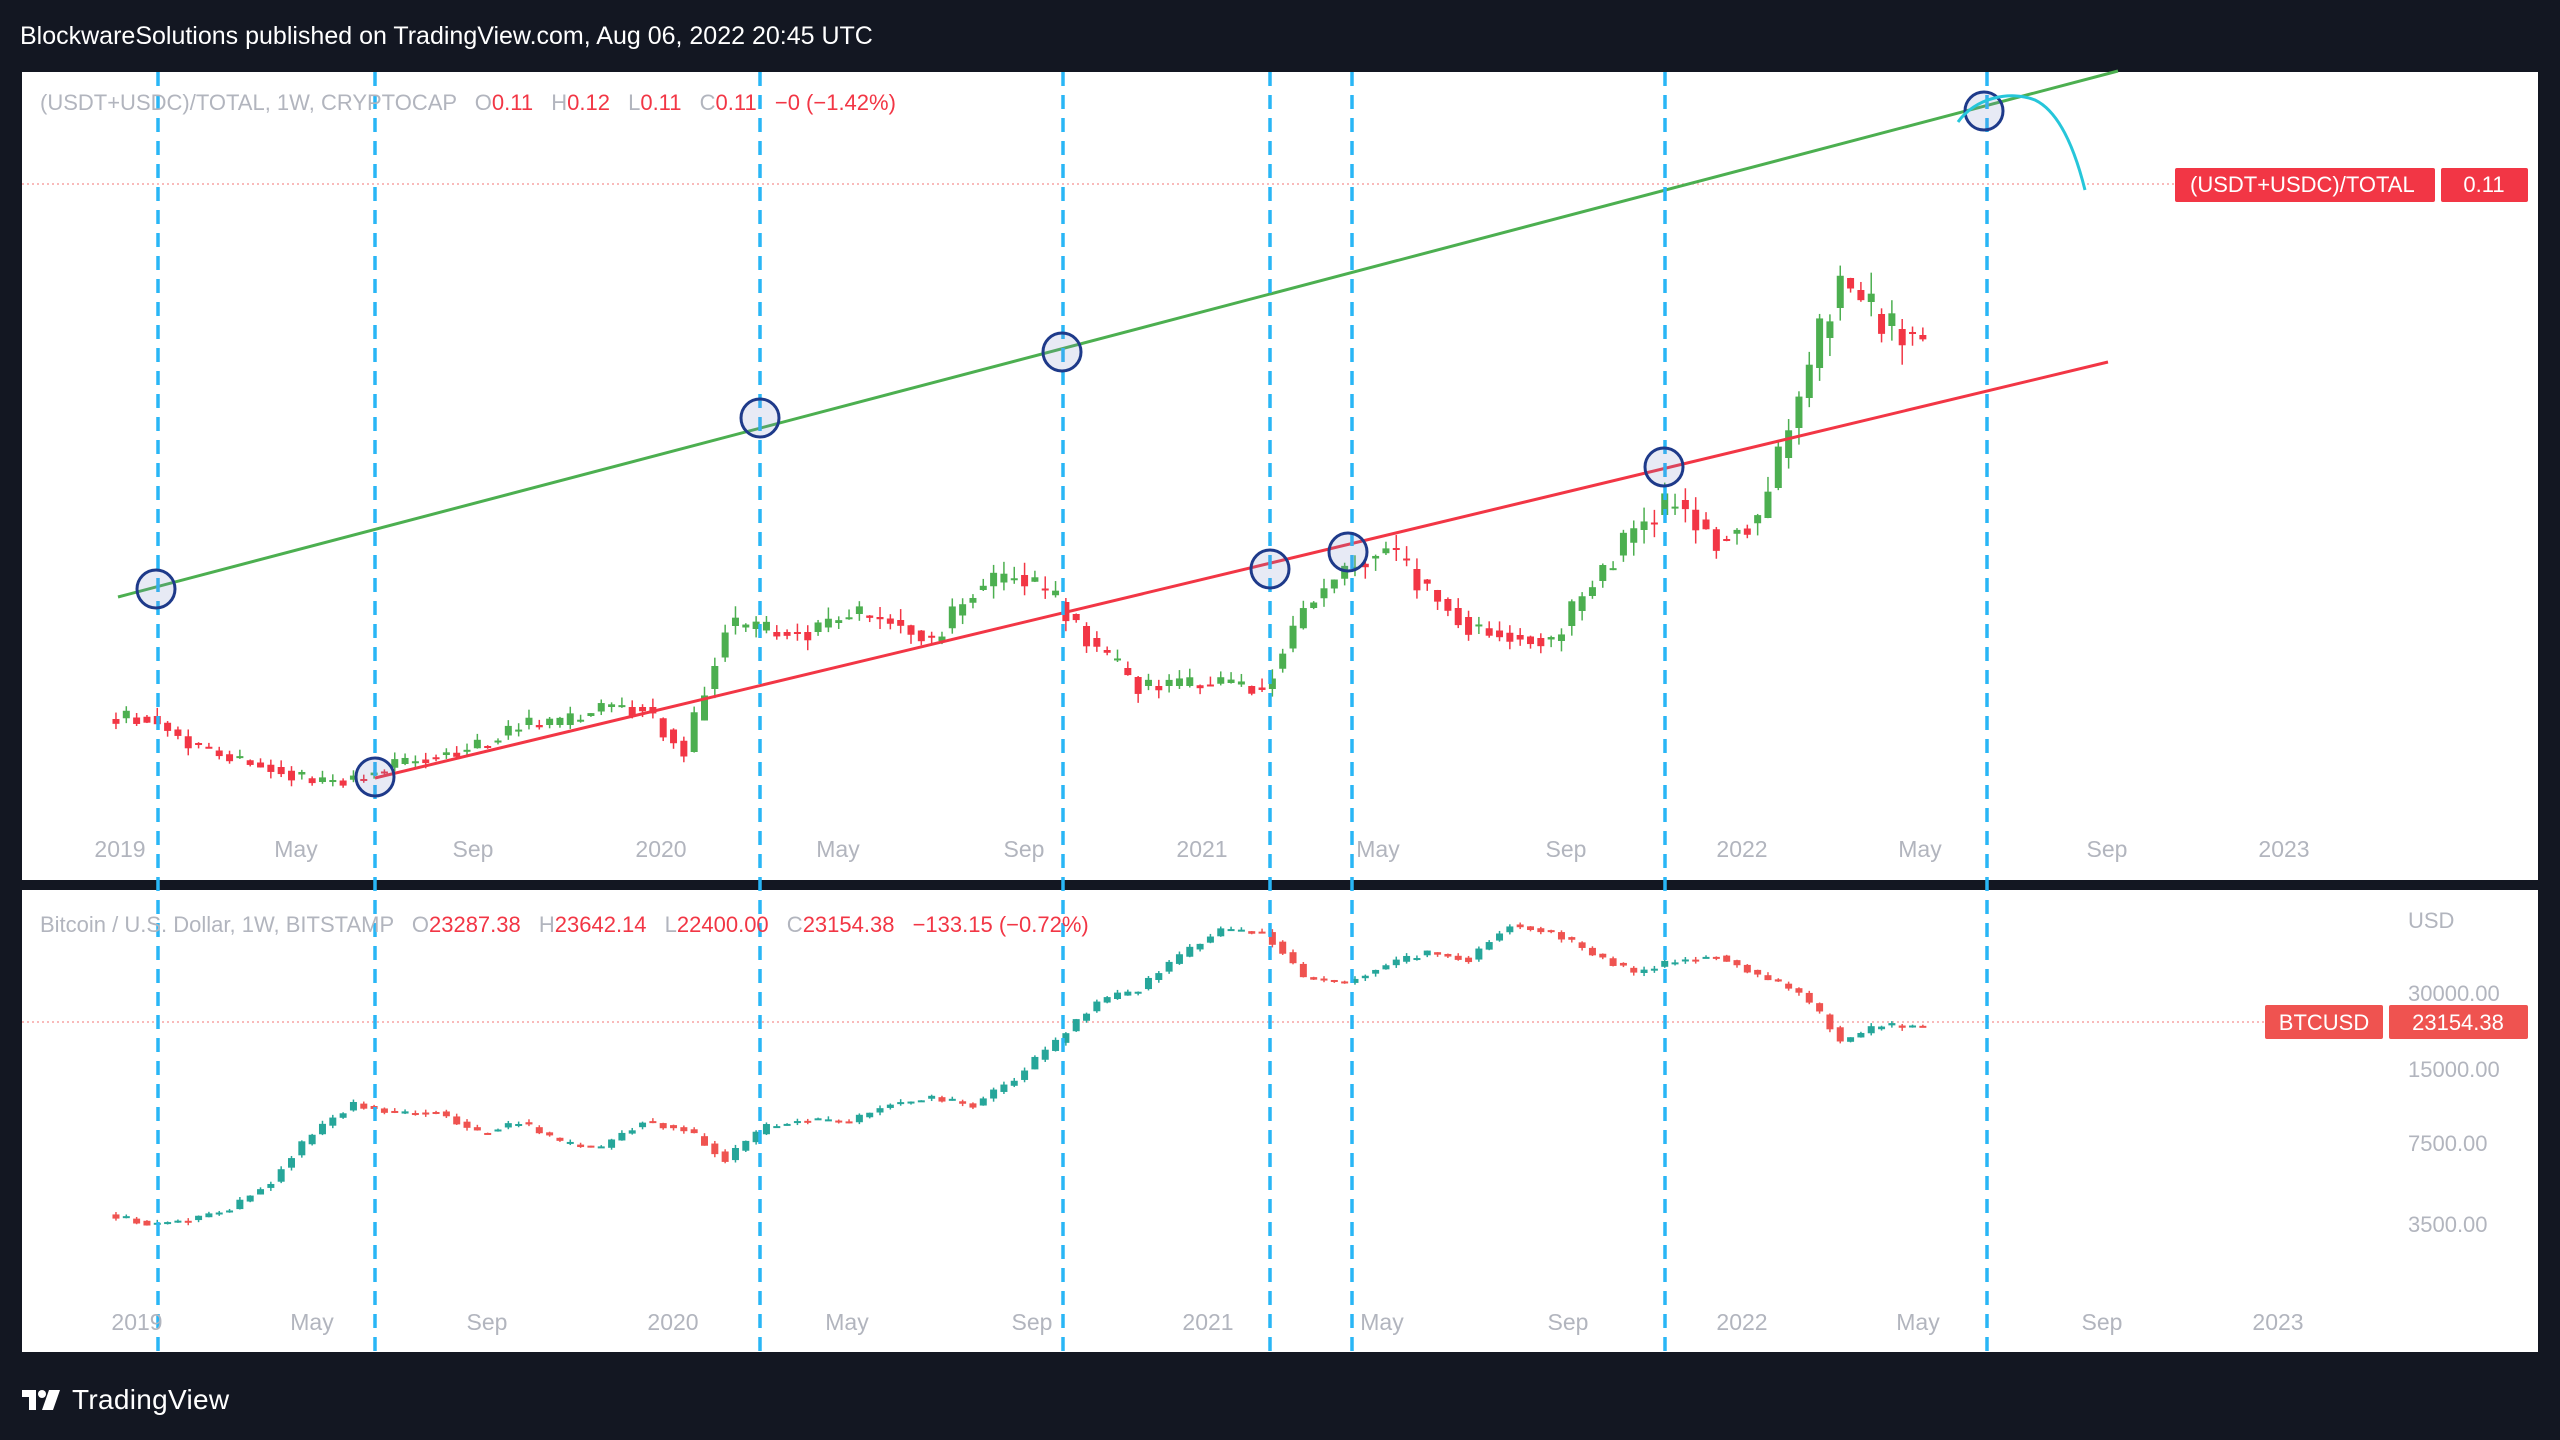 This screenshot has width=2560, height=1440. What do you see at coordinates (1920, 849) in the screenshot?
I see `top-x-tick: May` at bounding box center [1920, 849].